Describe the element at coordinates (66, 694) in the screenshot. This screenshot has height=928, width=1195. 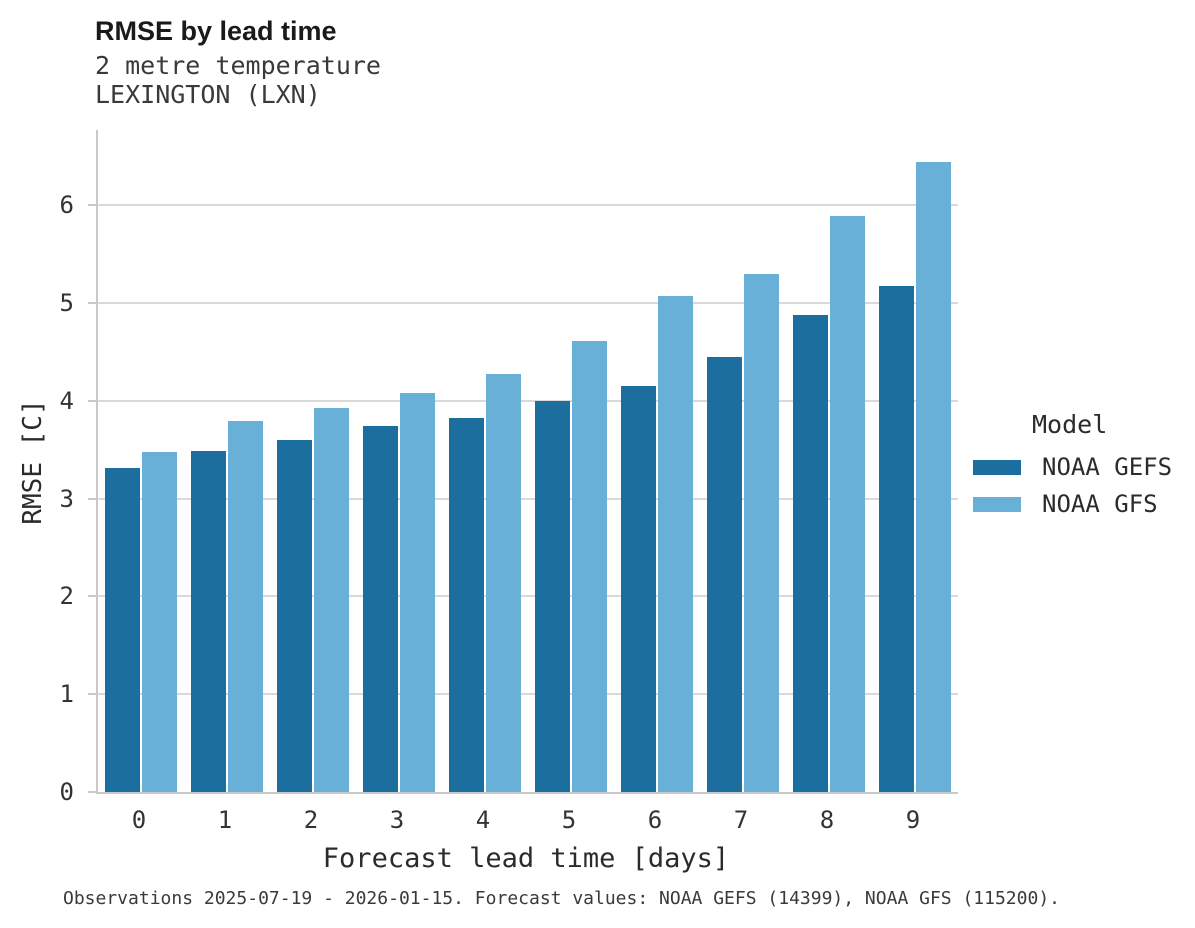
I see `y-tick-label-1: 1` at that location.